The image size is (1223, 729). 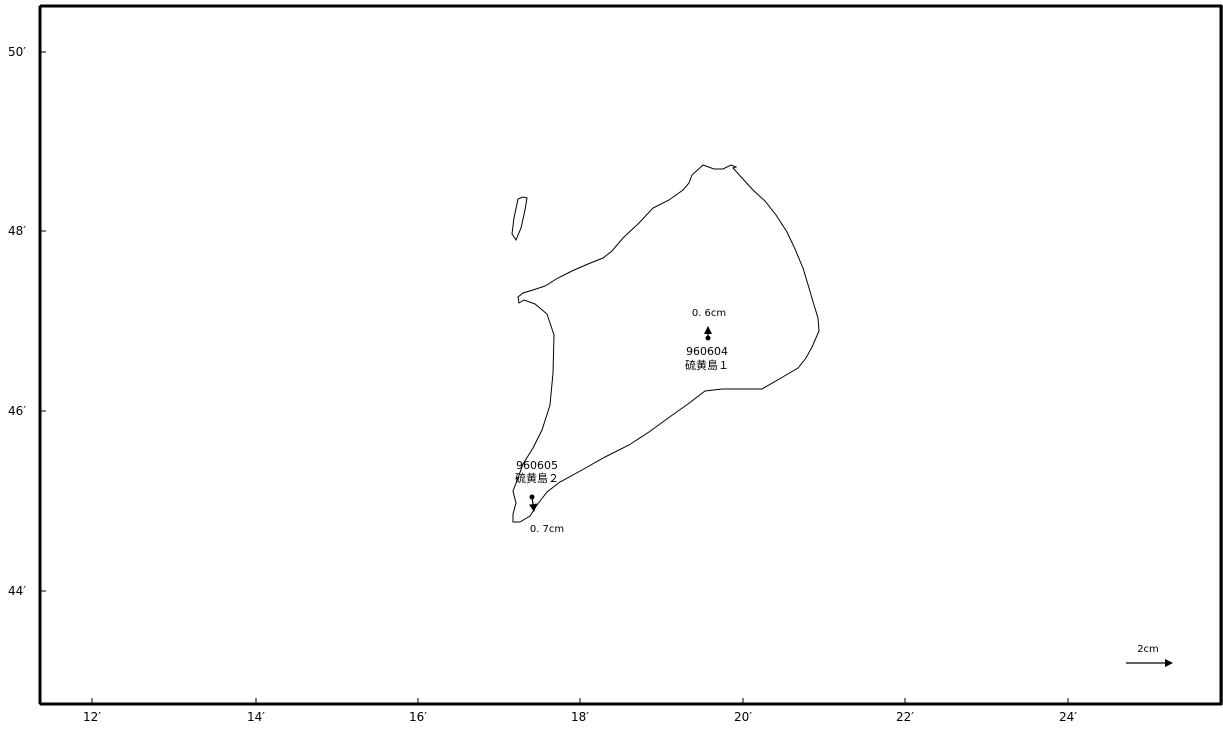 What do you see at coordinates (707, 340) in the screenshot?
I see `station-960604: 0. 6cm 960604 硫黄島１` at bounding box center [707, 340].